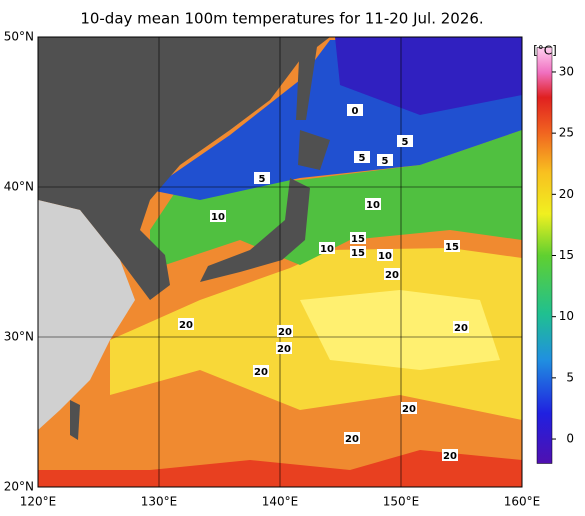 Image resolution: width=585 pixels, height=516 pixels. Describe the element at coordinates (38, 502) in the screenshot. I see `x-tick-label: 120°E` at that location.